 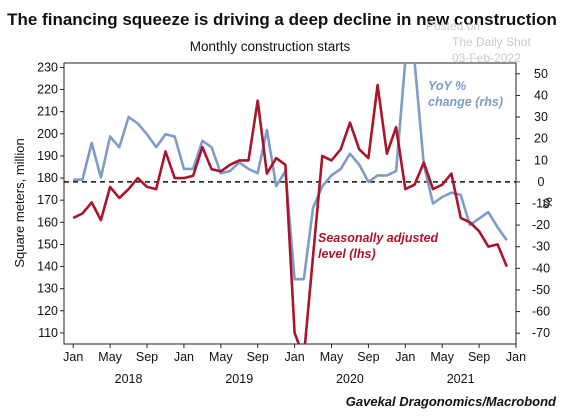 I want to click on chart-subtitle: Monthly construction starts, so click(x=270, y=46).